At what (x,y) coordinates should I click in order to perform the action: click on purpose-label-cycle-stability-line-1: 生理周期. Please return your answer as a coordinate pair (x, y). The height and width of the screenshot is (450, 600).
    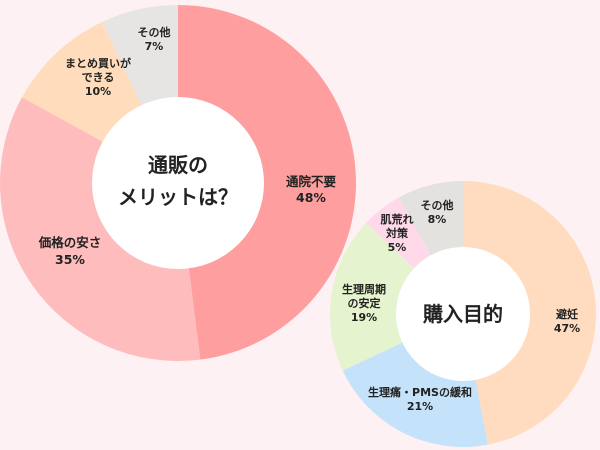
    Looking at the image, I should click on (364, 289).